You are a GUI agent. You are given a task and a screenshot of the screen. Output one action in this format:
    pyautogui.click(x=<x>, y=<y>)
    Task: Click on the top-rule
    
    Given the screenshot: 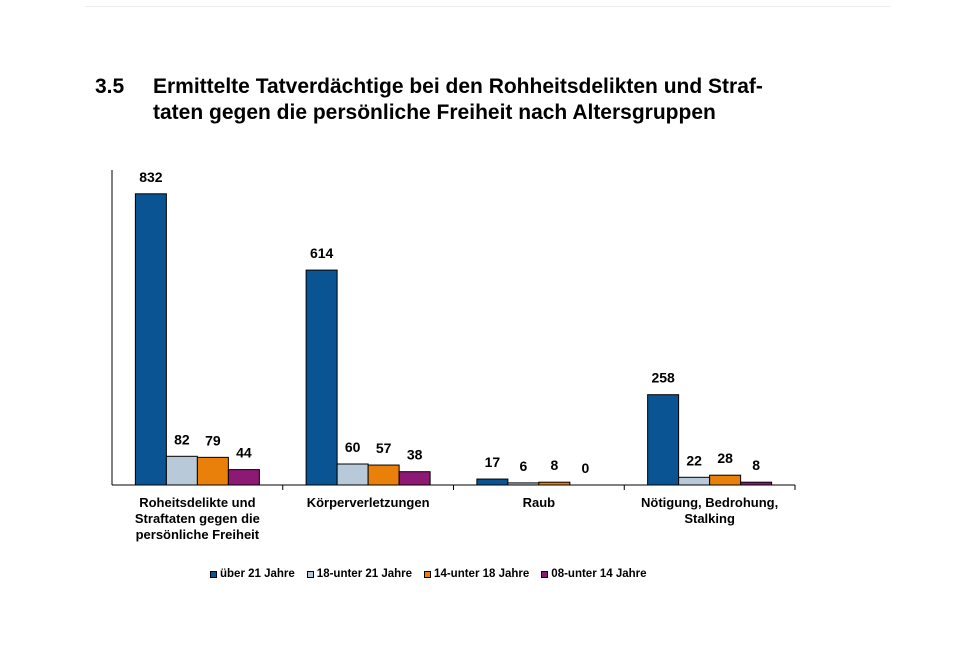 What is the action you would take?
    pyautogui.click(x=487, y=6)
    